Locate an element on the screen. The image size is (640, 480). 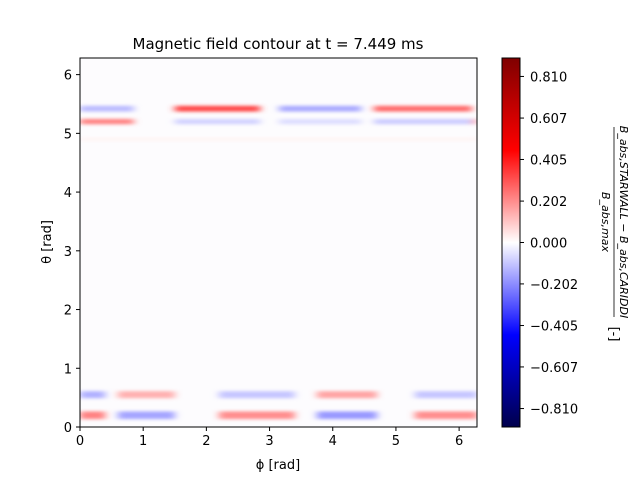
colorbar-tick-label: 0.000 is located at coordinates (548, 244).